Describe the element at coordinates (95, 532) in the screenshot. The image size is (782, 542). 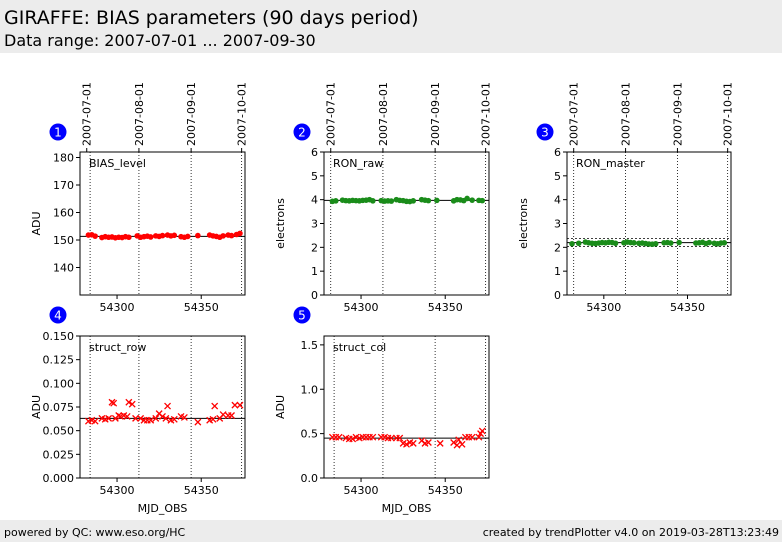
I see `footer-credit: powered by QC: www.eso.org/HC` at that location.